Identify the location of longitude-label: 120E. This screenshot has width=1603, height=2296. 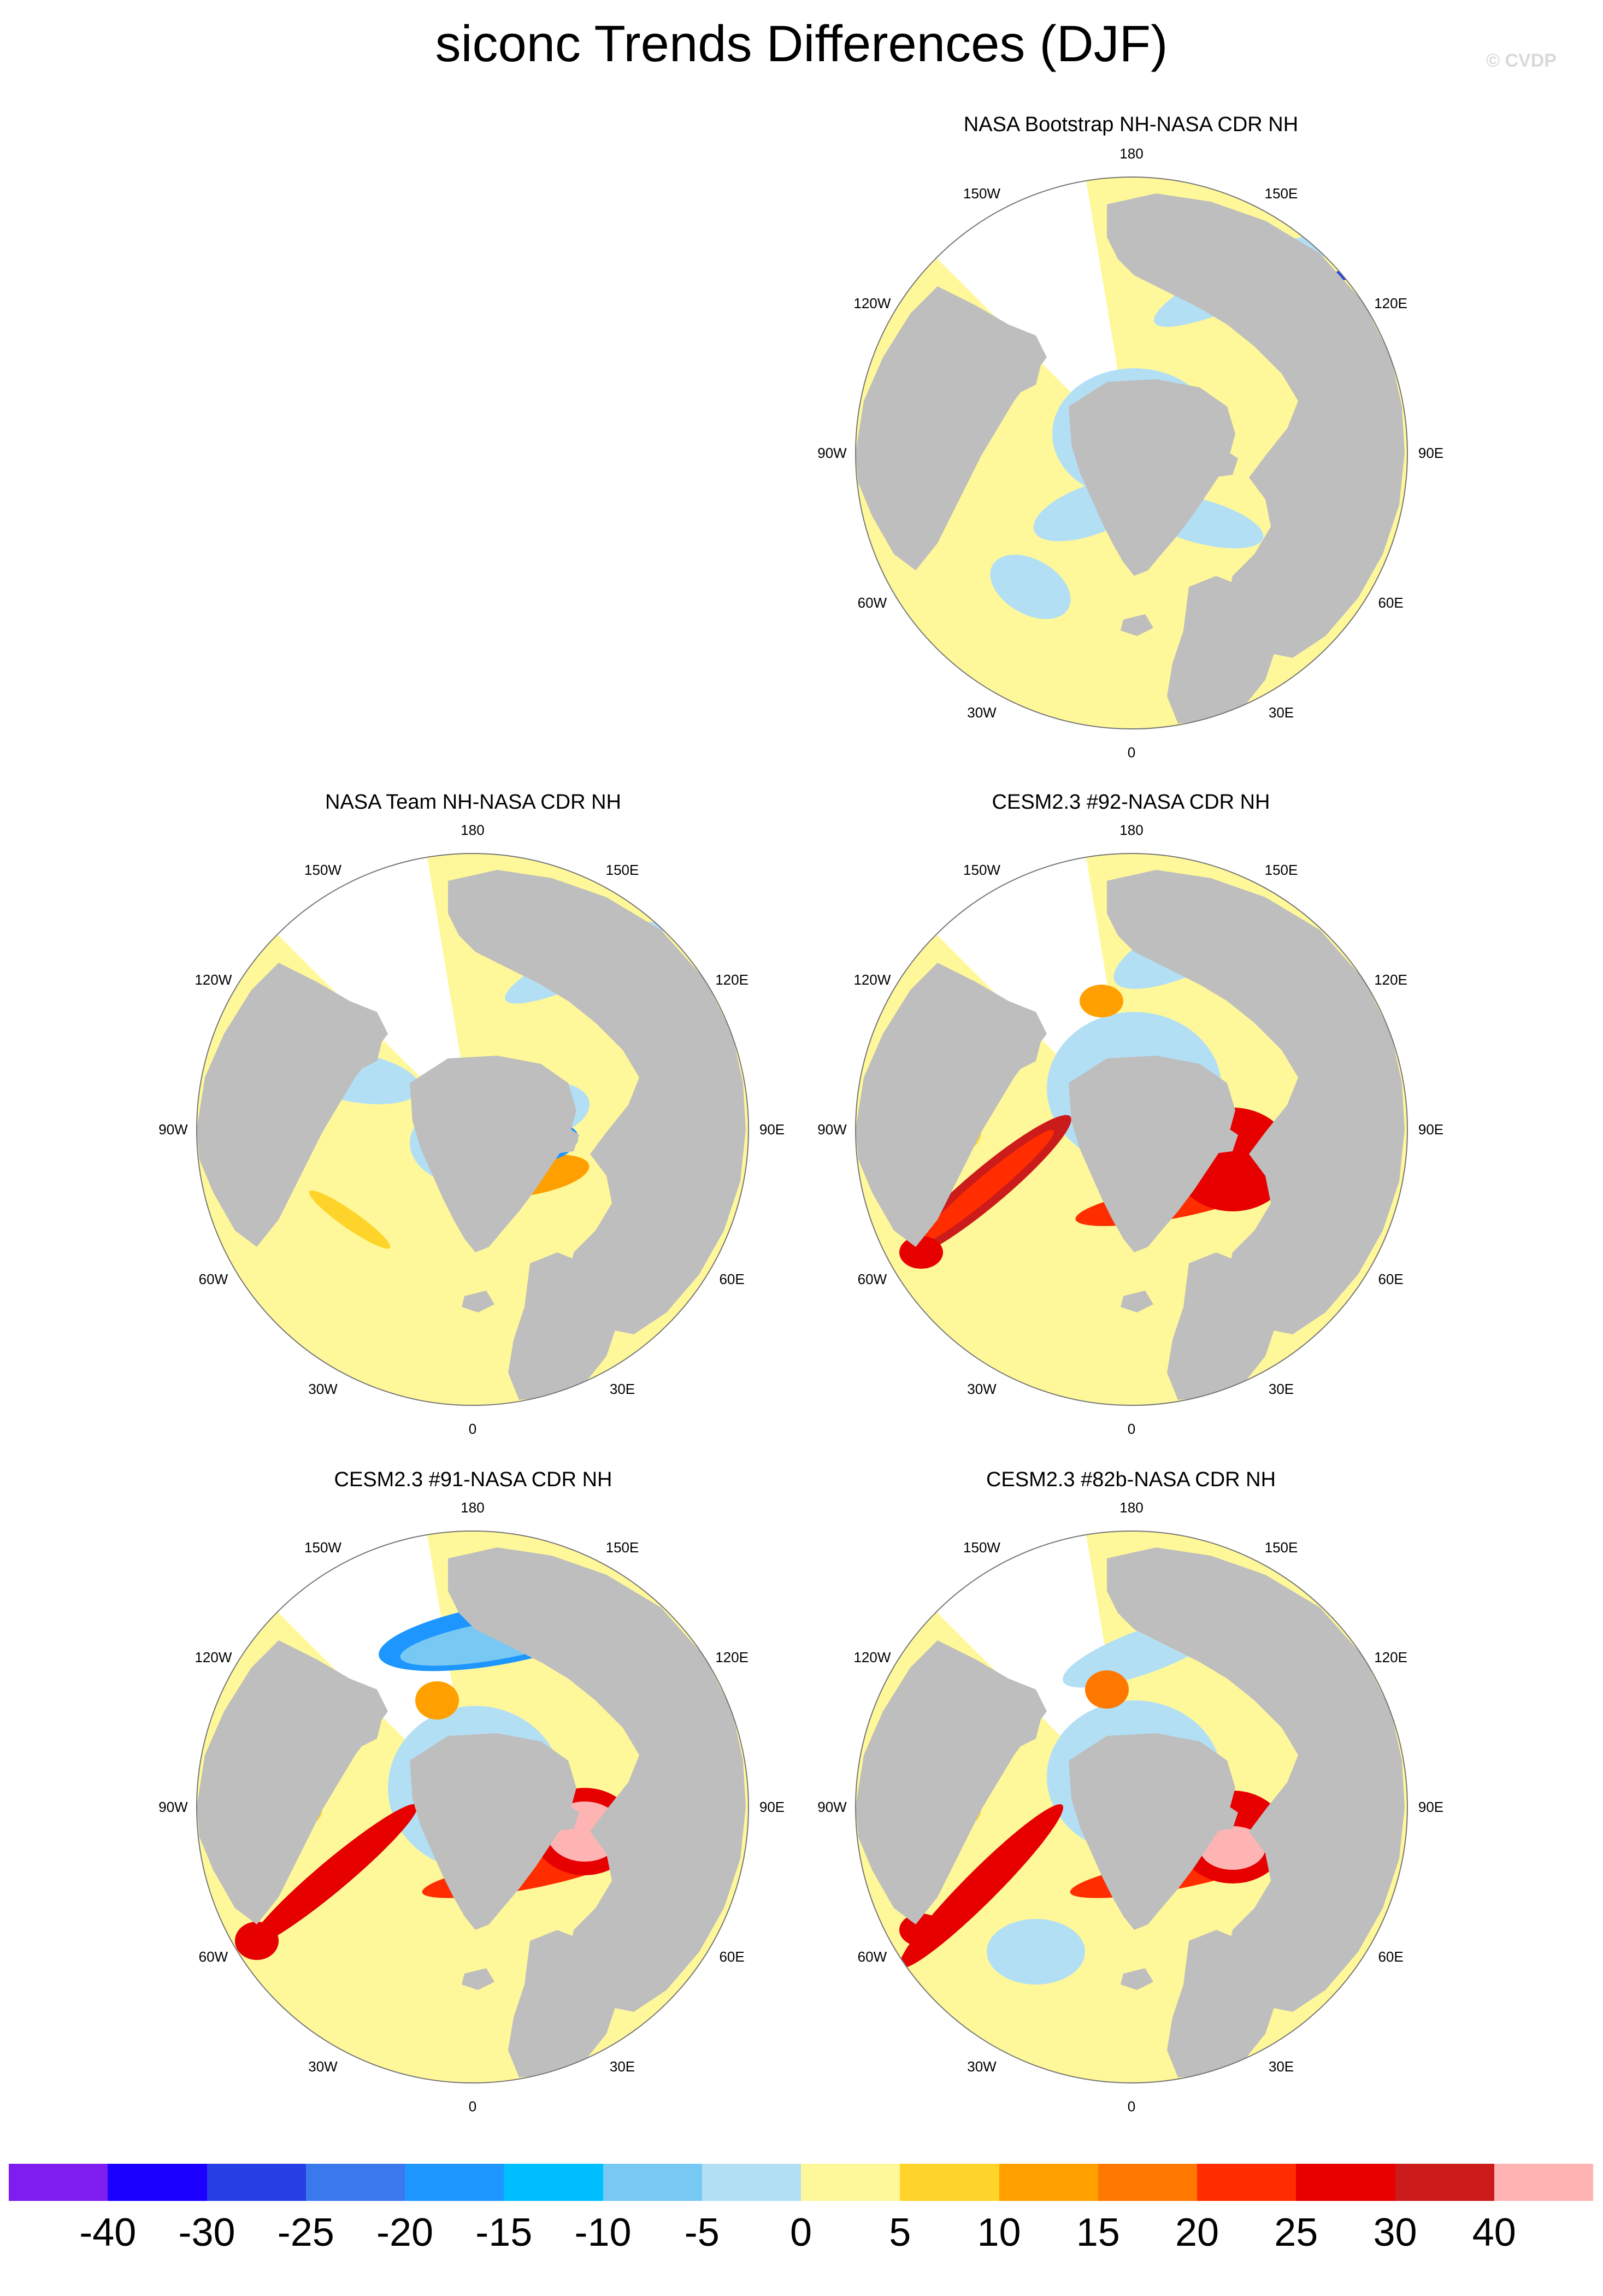
(1390, 303).